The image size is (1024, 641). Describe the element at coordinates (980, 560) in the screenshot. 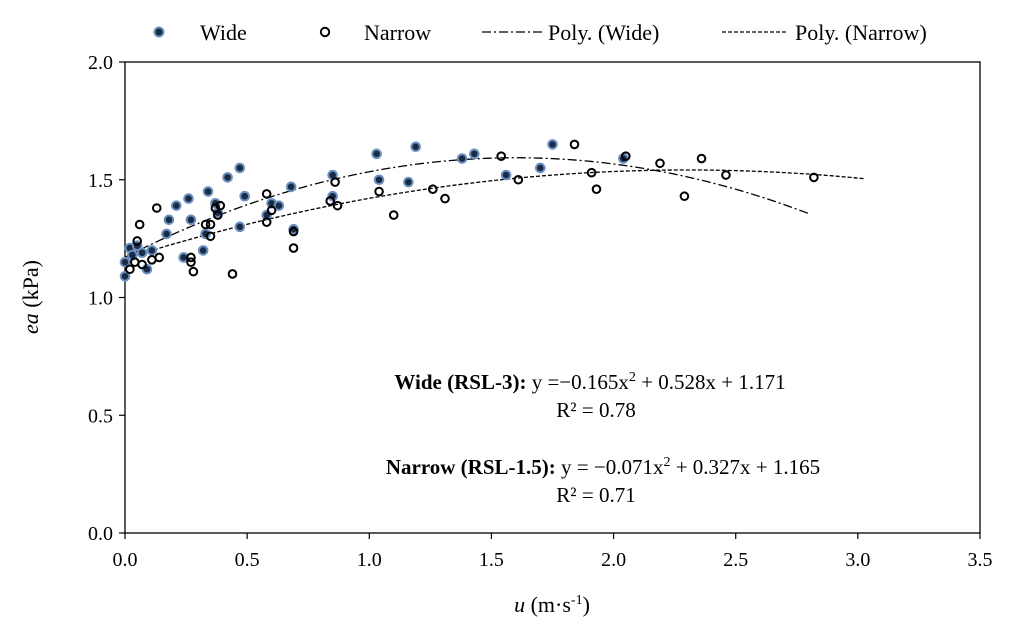

I see `x-tick-label: 3.5` at that location.